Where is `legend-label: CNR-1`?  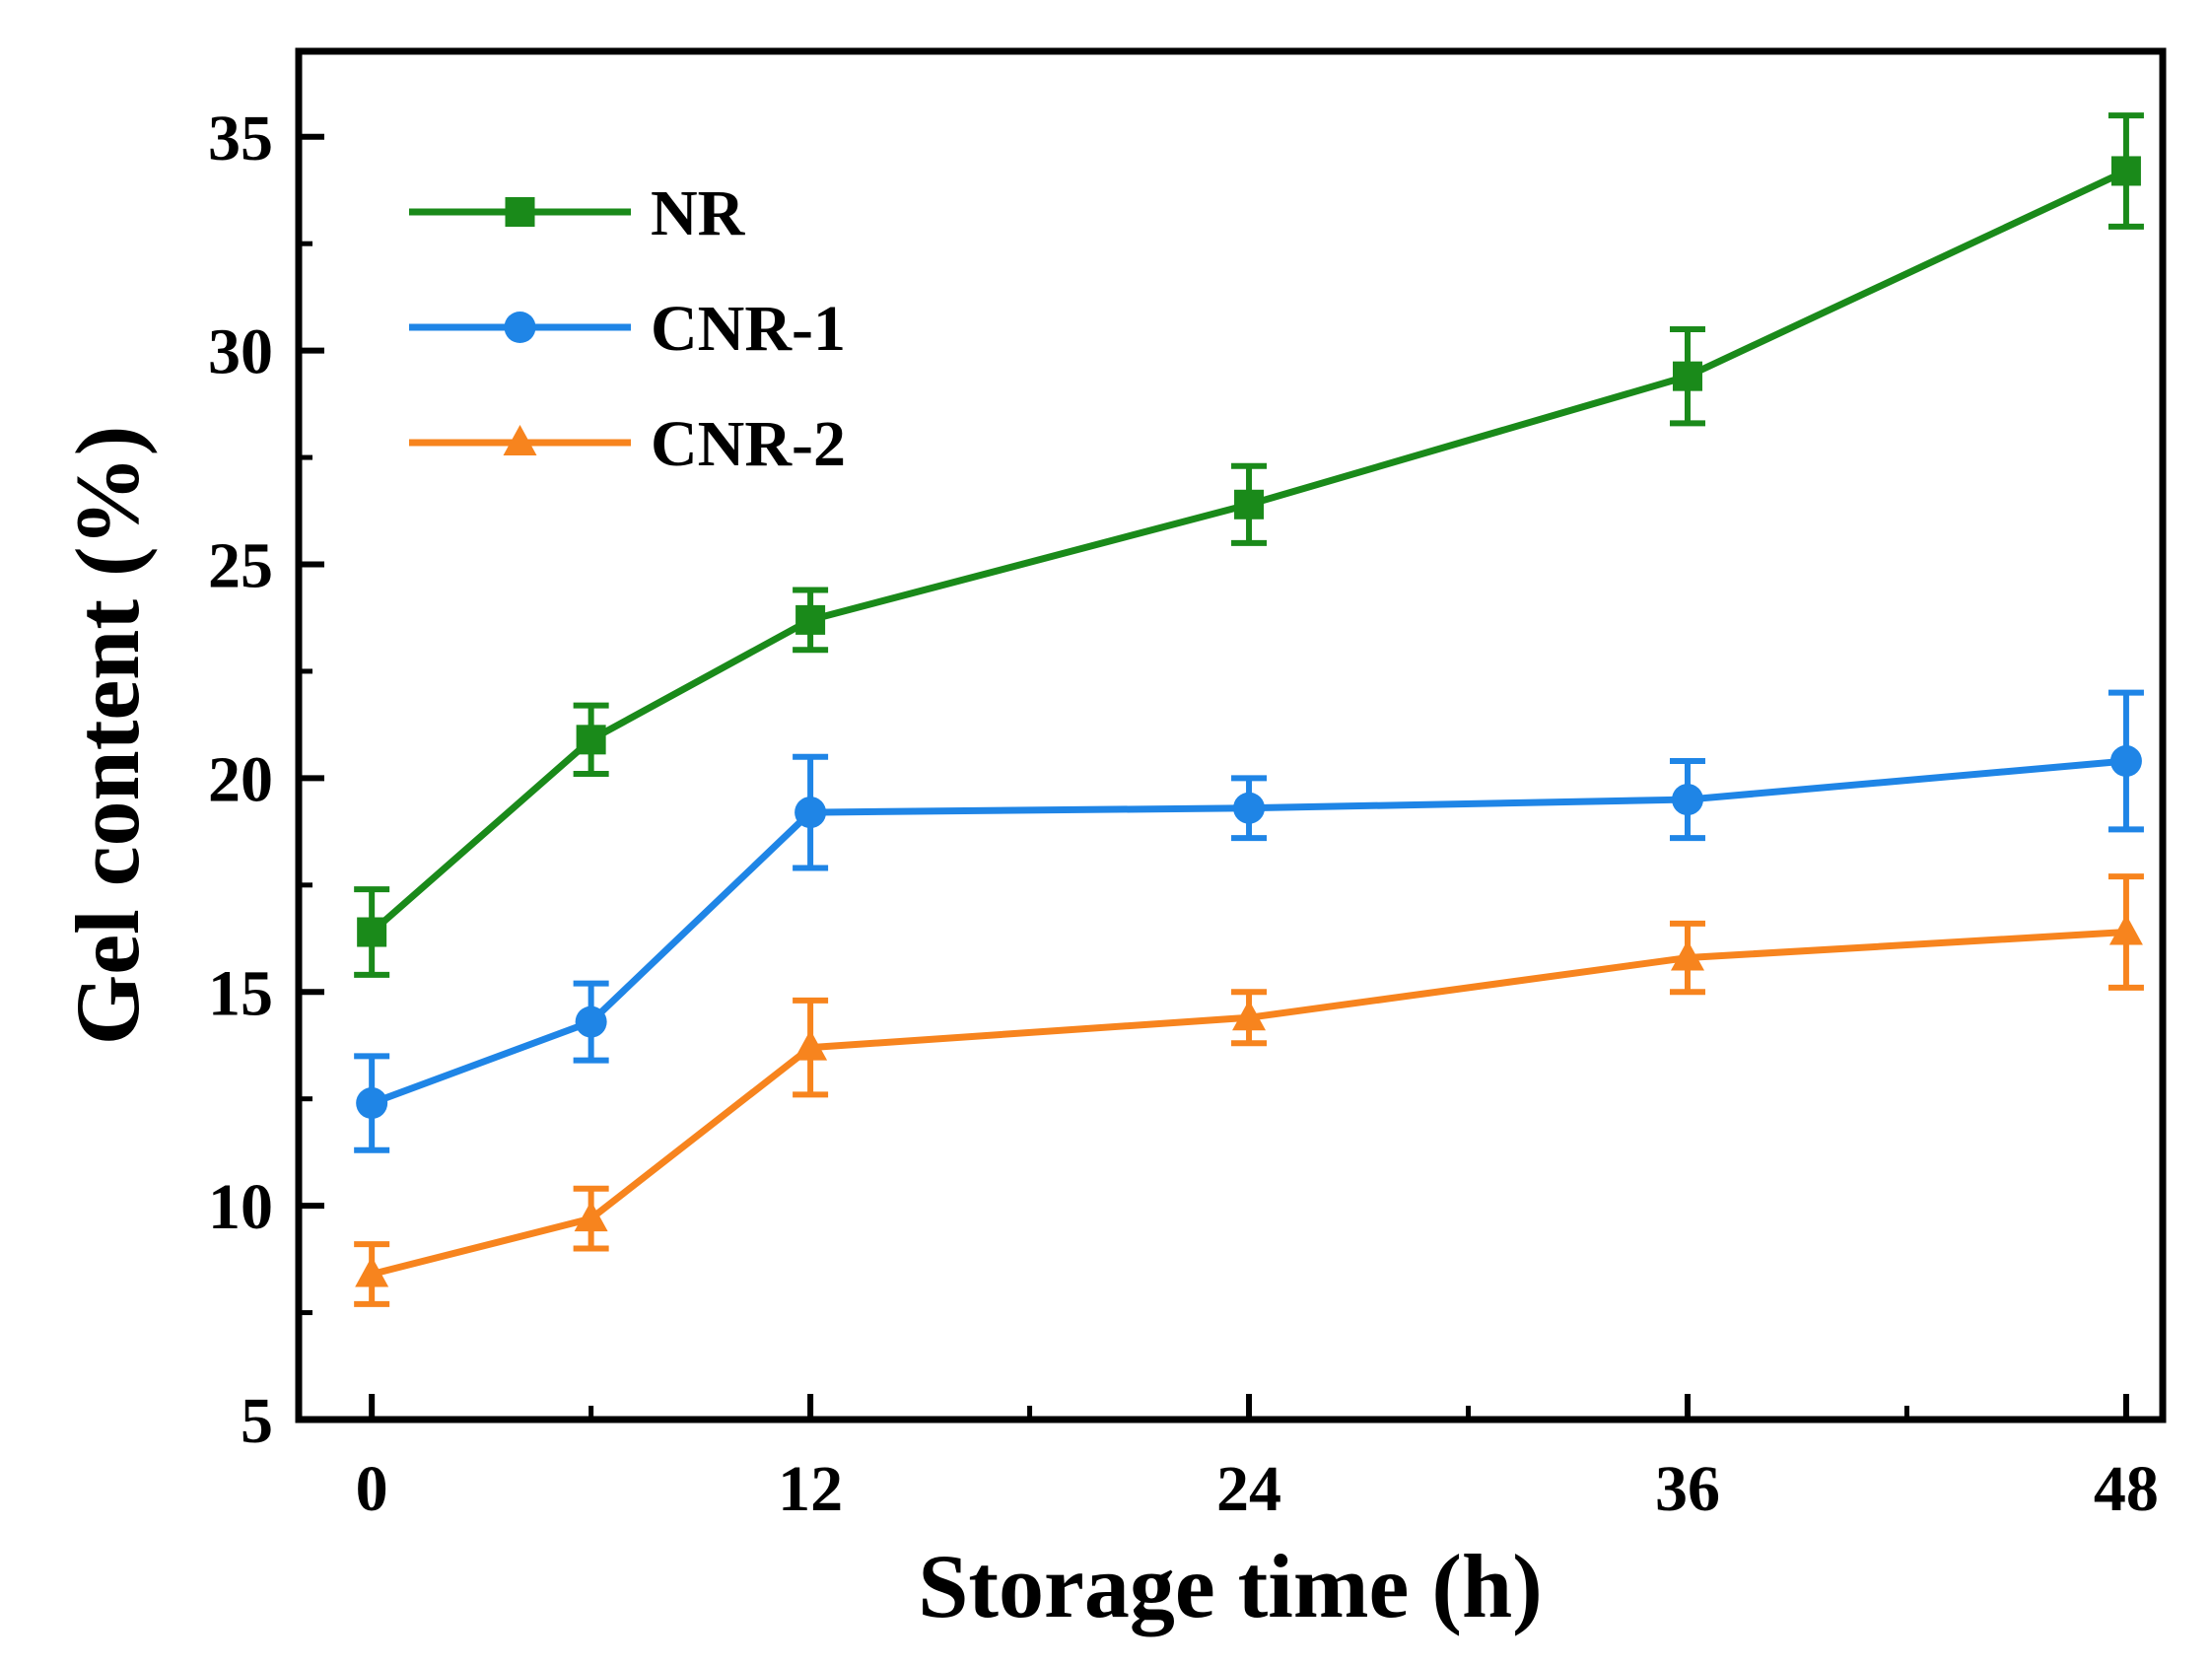
legend-label: CNR-1 is located at coordinates (749, 329).